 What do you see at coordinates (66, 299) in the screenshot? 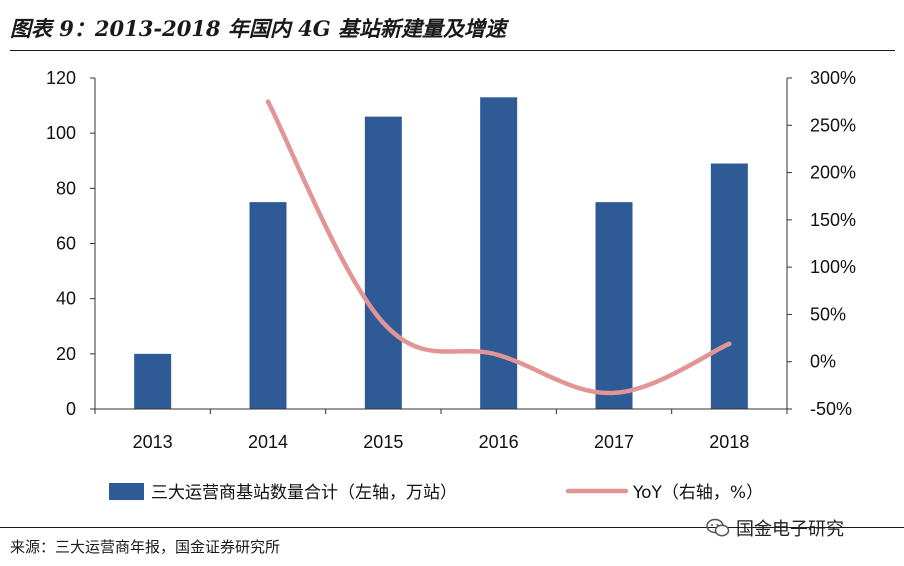
I see `left-tick-label: 40` at bounding box center [66, 299].